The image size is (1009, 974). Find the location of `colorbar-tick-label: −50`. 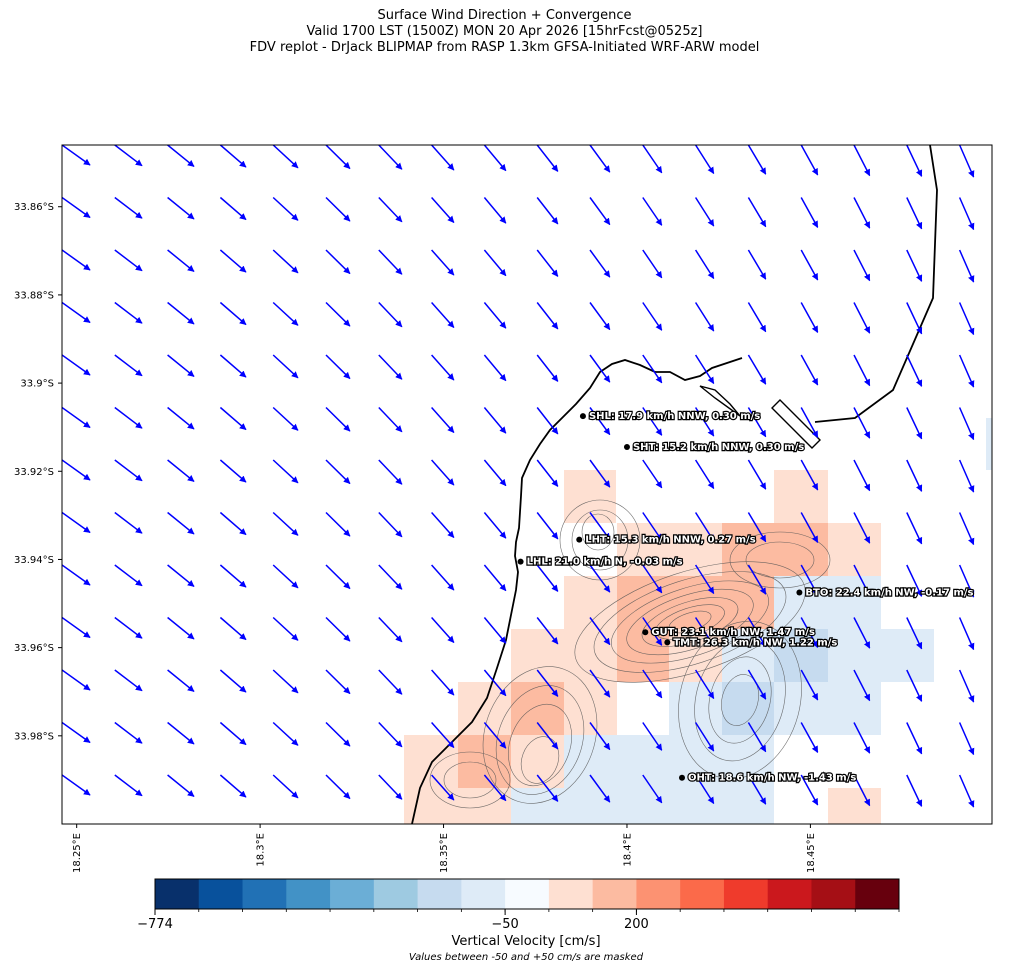

colorbar-tick-label: −50 is located at coordinates (504, 924).